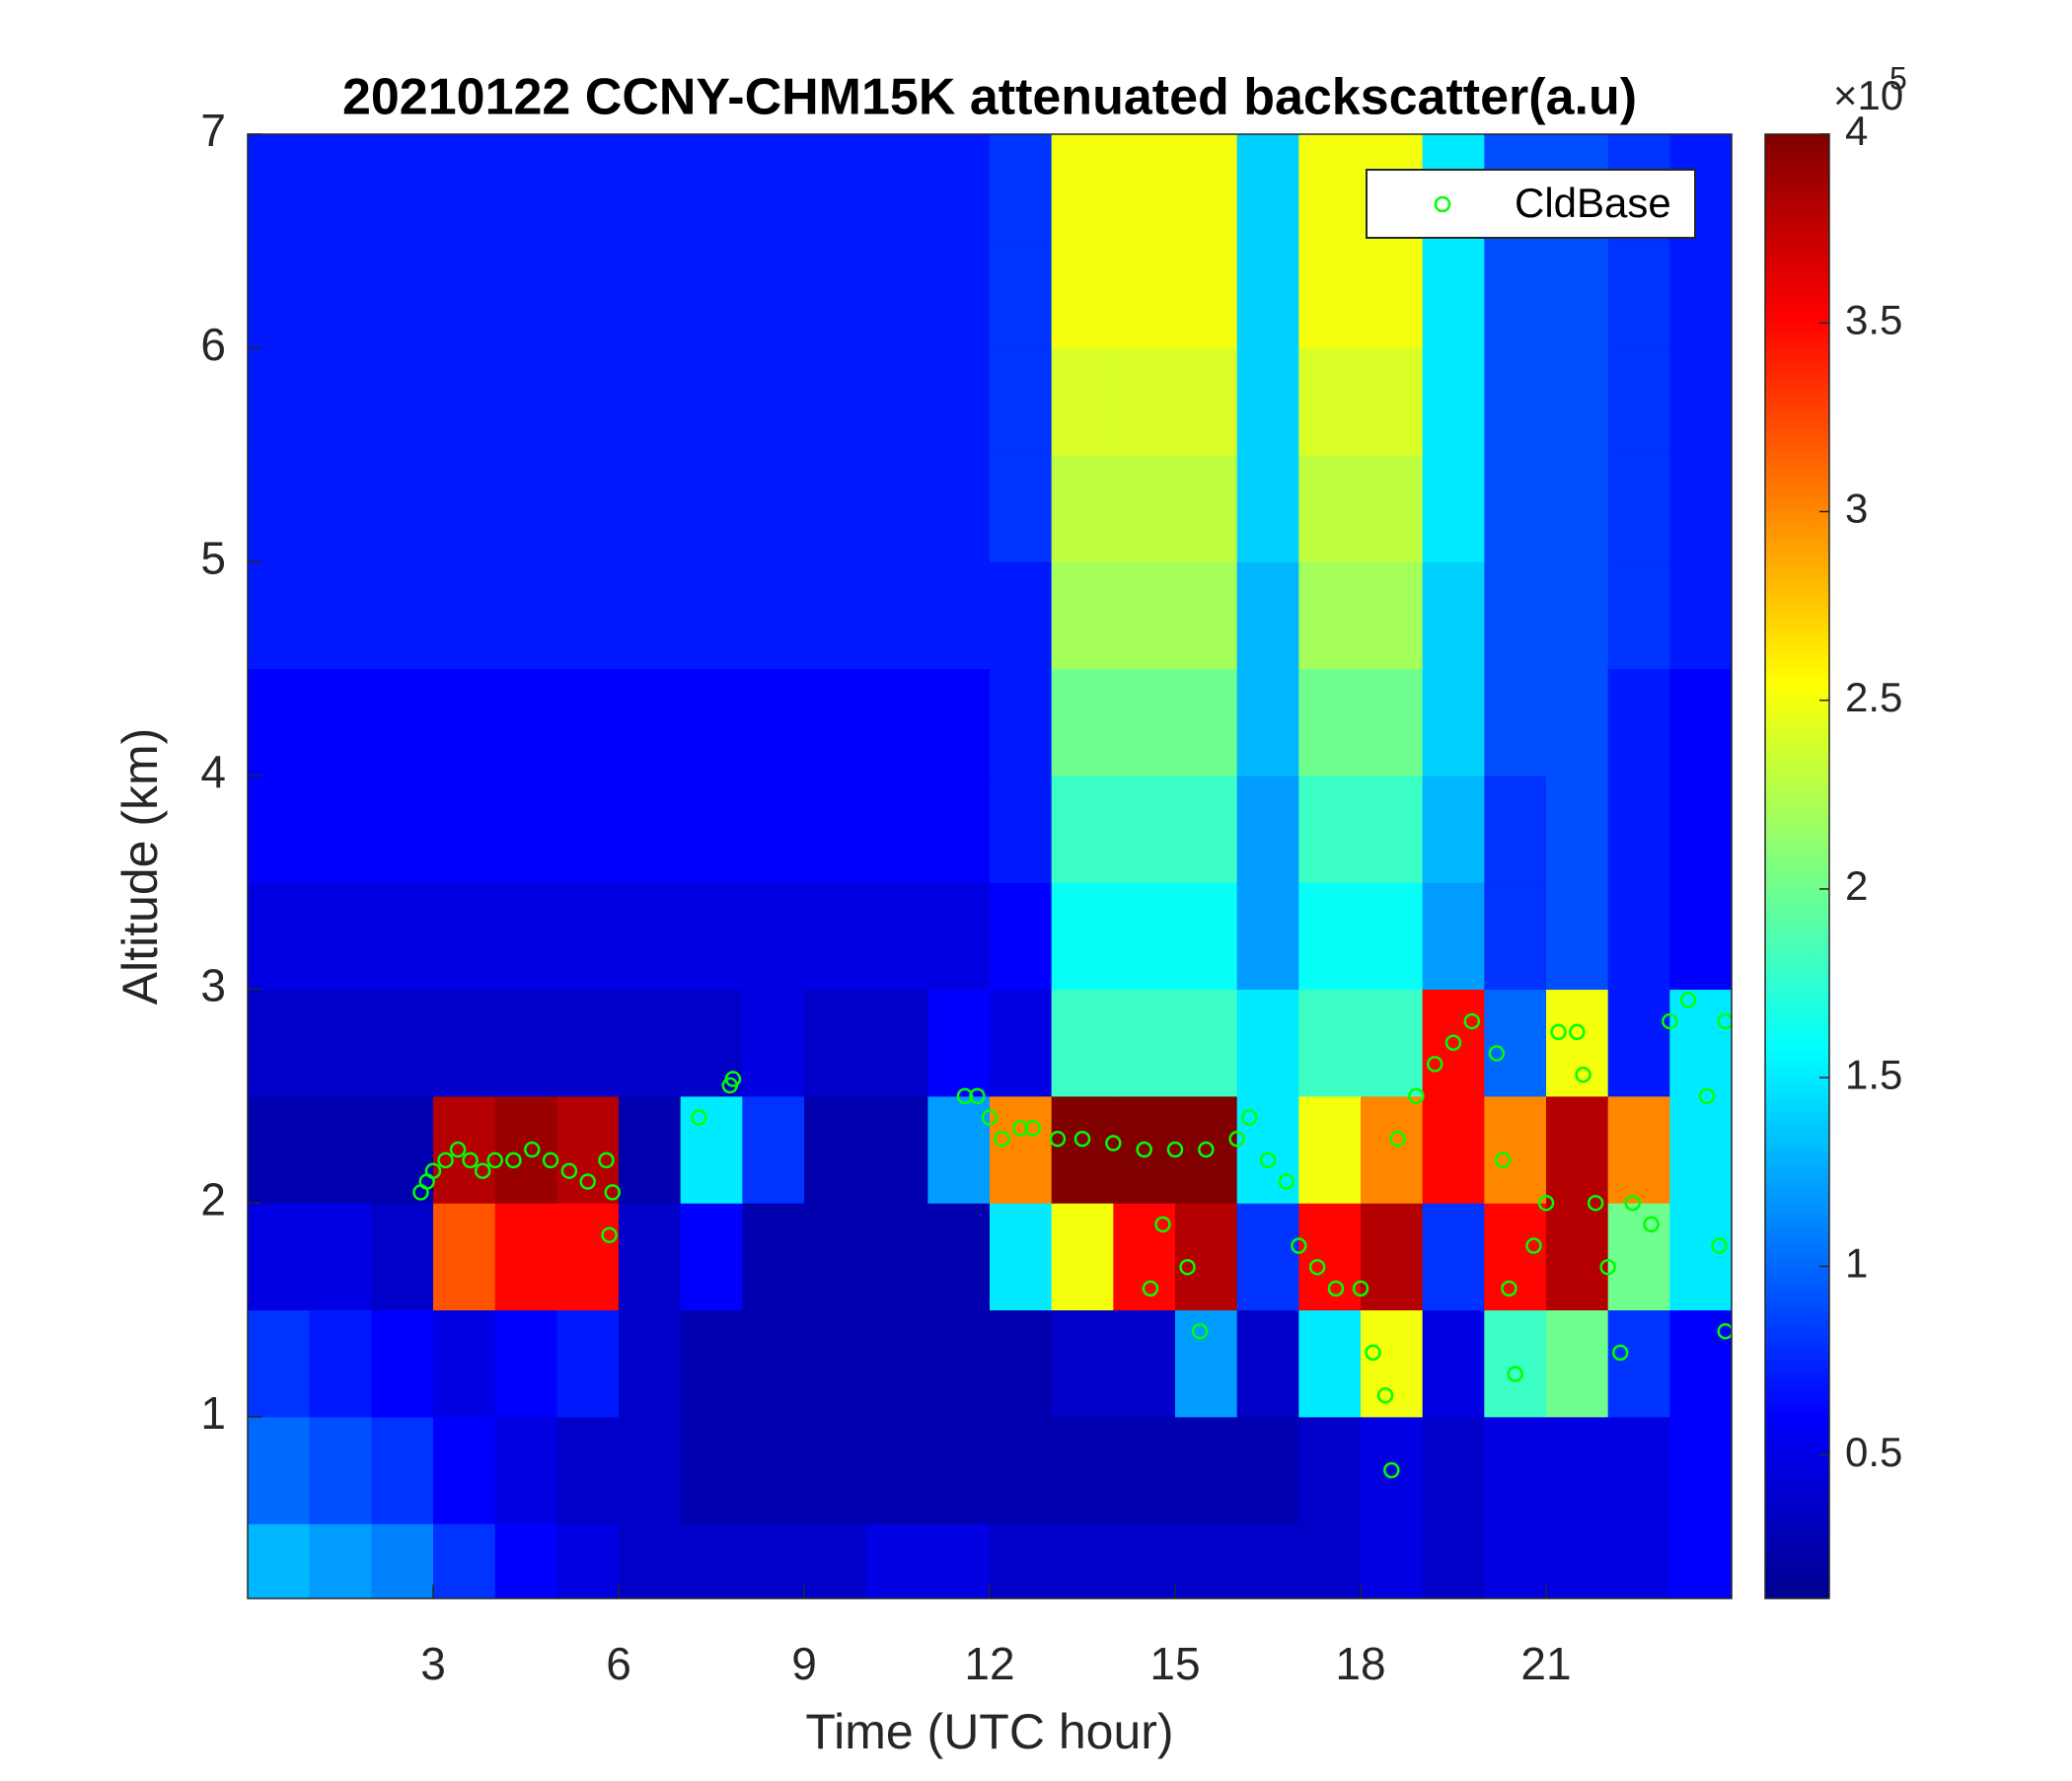 The image size is (2072, 1781). I want to click on legend-marker, so click(1443, 204).